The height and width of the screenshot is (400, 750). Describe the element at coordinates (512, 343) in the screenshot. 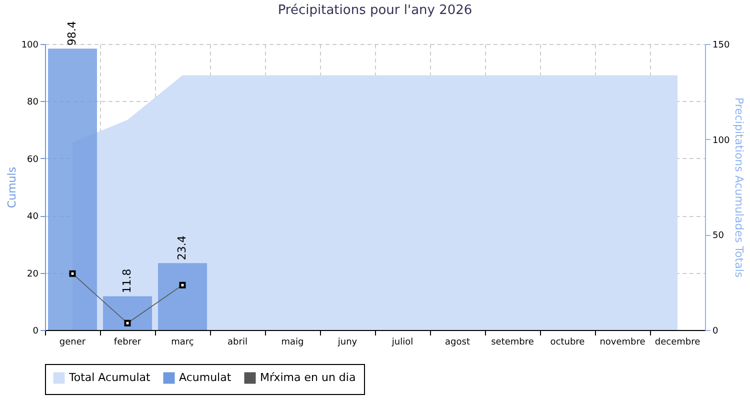

I see `x-tick-label: setembre` at that location.